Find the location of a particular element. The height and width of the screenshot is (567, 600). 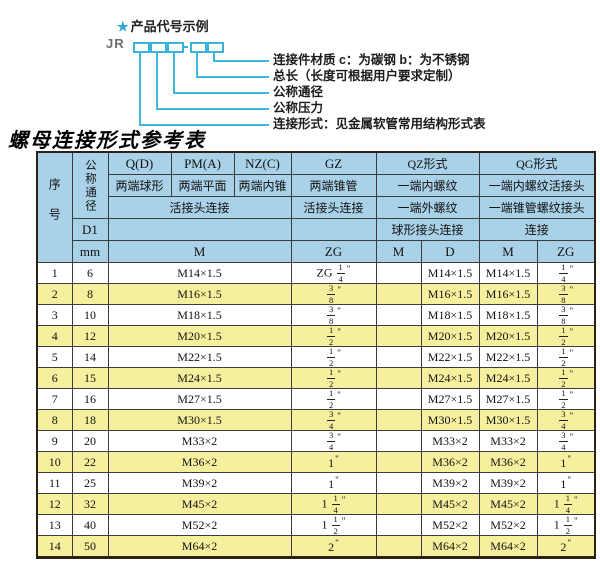

cell-serial: 14 is located at coordinates (54, 546).